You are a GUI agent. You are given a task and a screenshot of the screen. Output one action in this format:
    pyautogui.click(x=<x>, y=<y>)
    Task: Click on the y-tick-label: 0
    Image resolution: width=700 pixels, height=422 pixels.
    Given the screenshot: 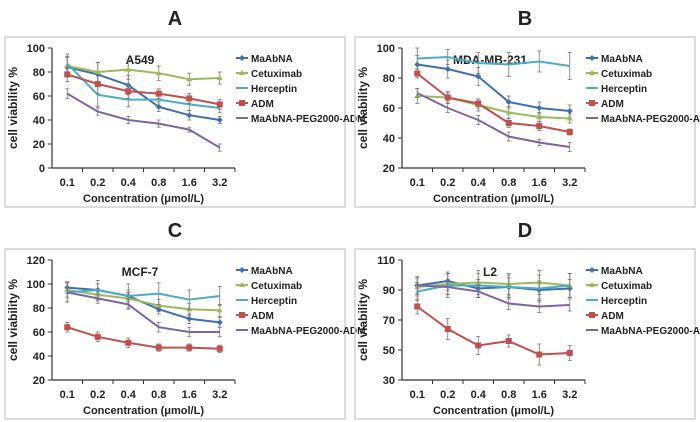 What is the action you would take?
    pyautogui.click(x=42, y=169)
    